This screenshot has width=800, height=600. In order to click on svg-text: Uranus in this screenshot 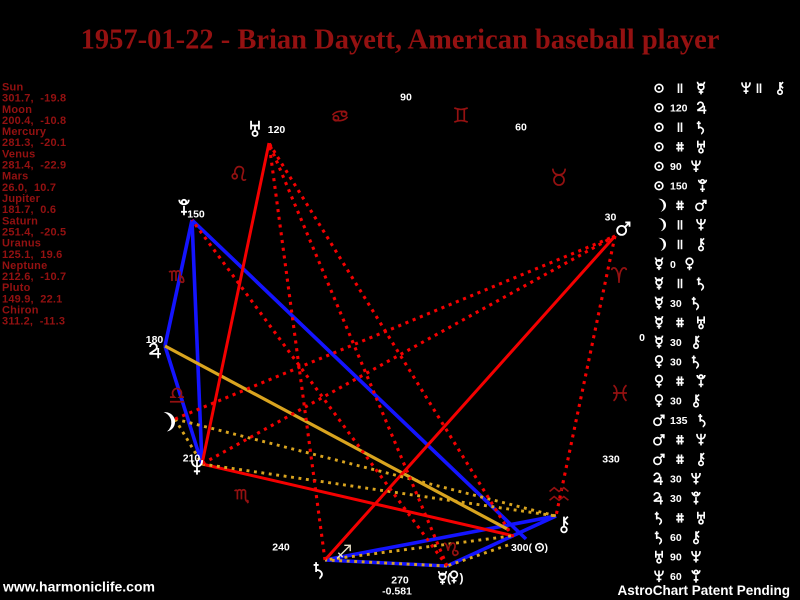, I will do `click(21, 244)`.